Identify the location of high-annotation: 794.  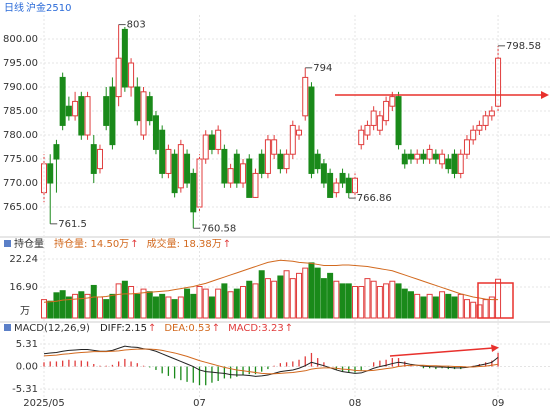
(322, 68).